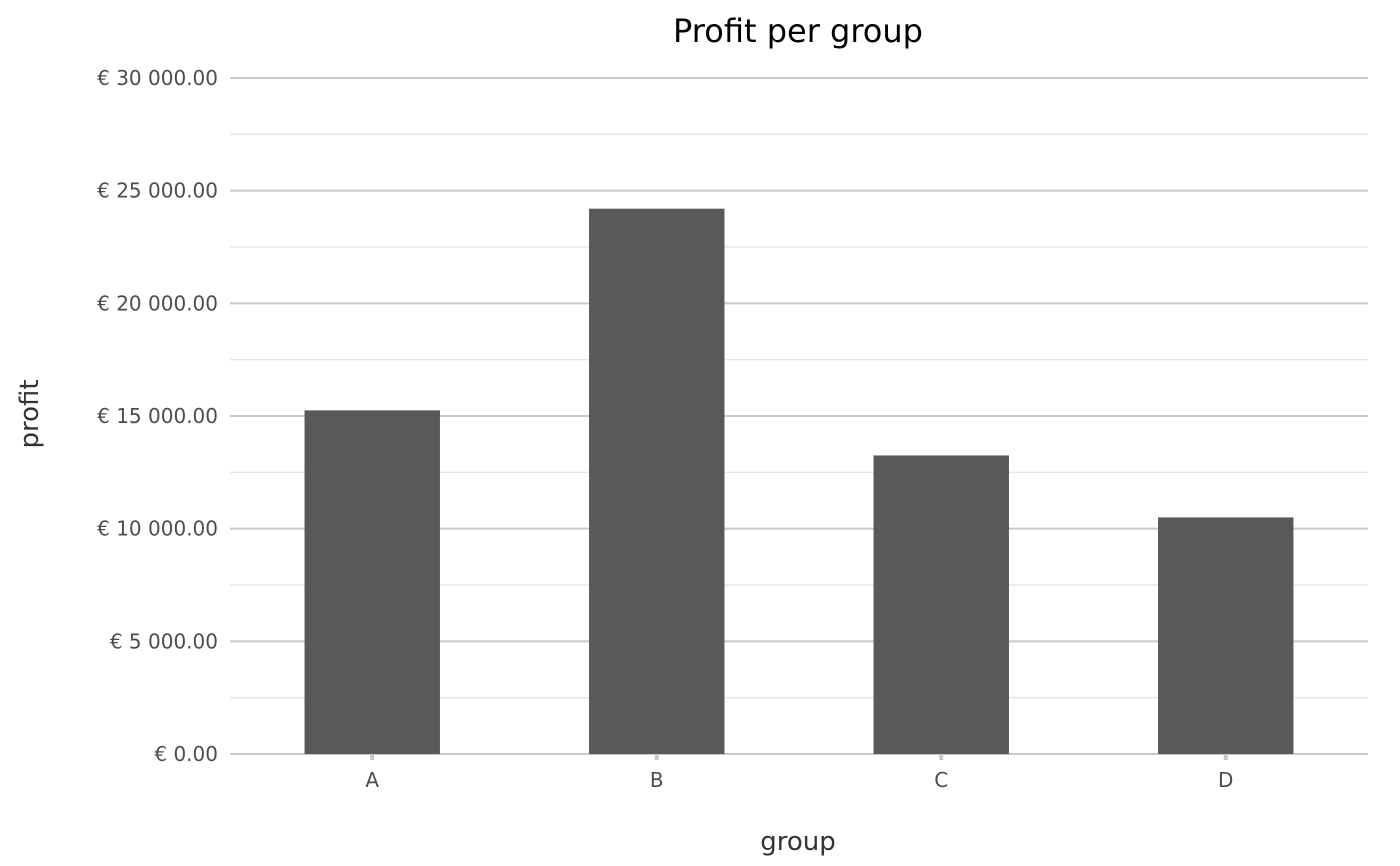 Image resolution: width=1400 pixels, height=866 pixels. I want to click on x-tick-label: D, so click(1225, 780).